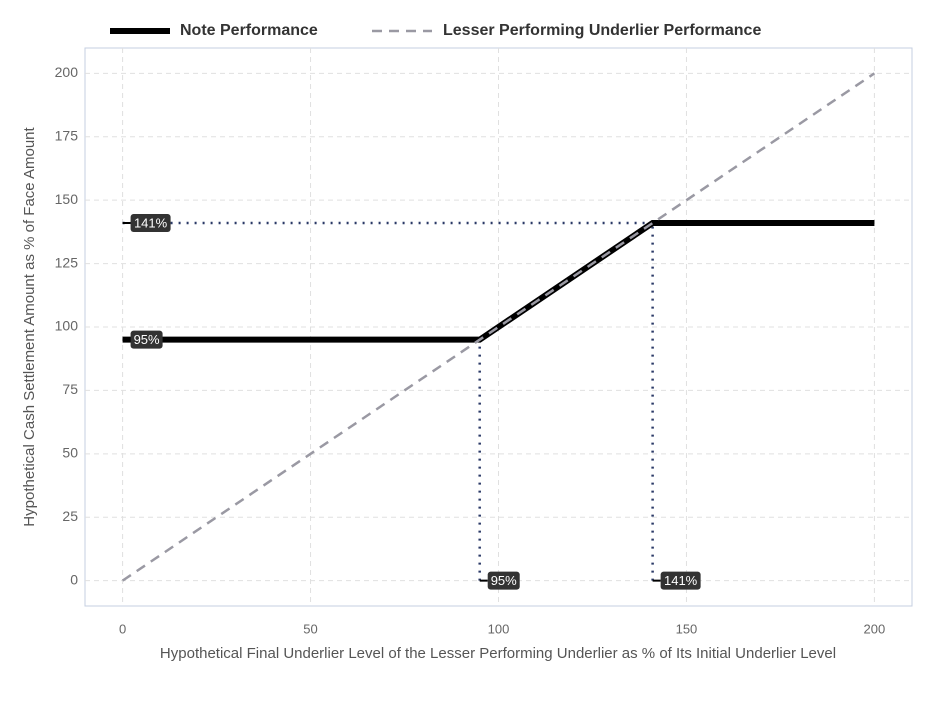 The height and width of the screenshot is (708, 938). Describe the element at coordinates (67, 72) in the screenshot. I see `y-tick-label: 200` at that location.